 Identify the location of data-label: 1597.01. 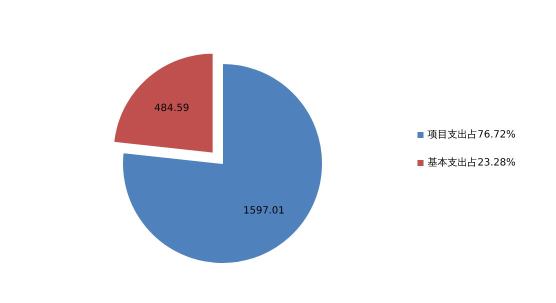
(264, 211).